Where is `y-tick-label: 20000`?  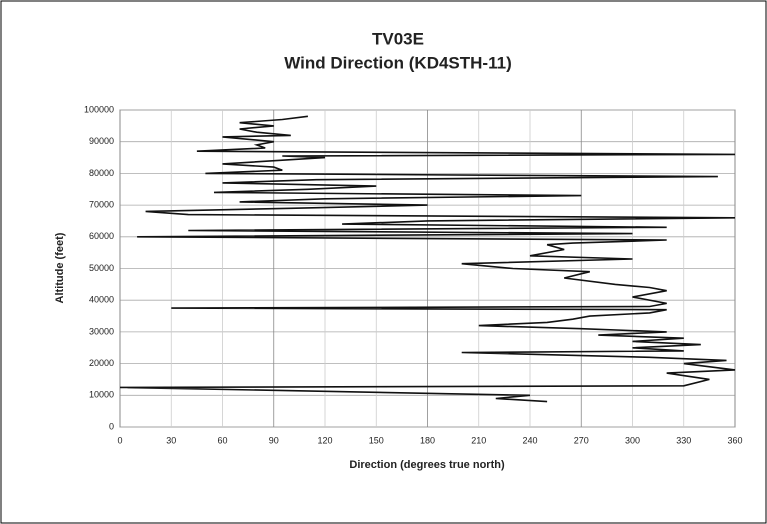
y-tick-label: 20000 is located at coordinates (101, 363).